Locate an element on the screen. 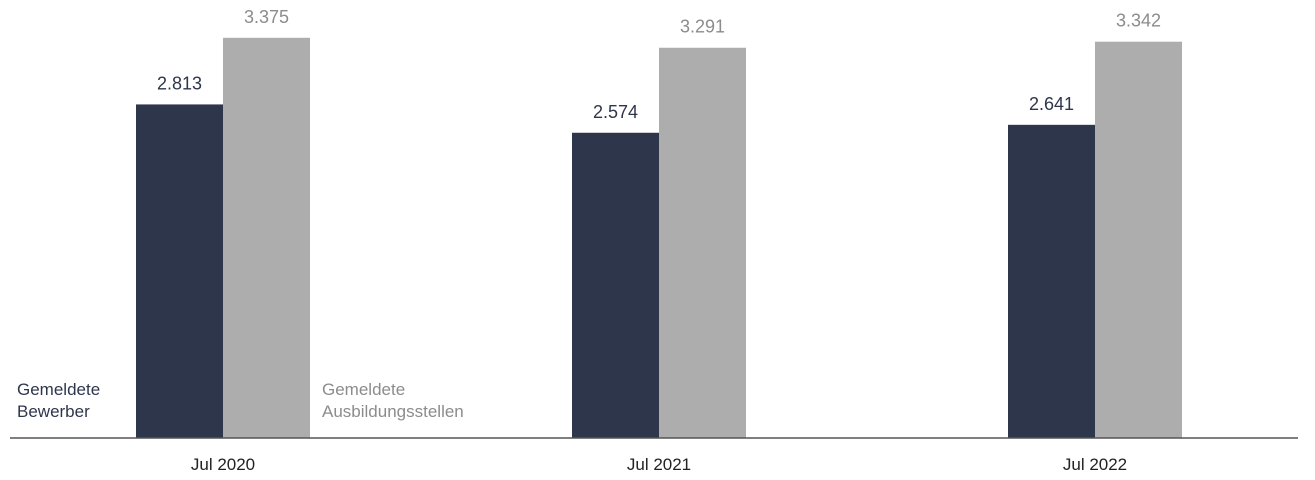  legend-label-s0-line1: Bewerber is located at coordinates (53, 411).